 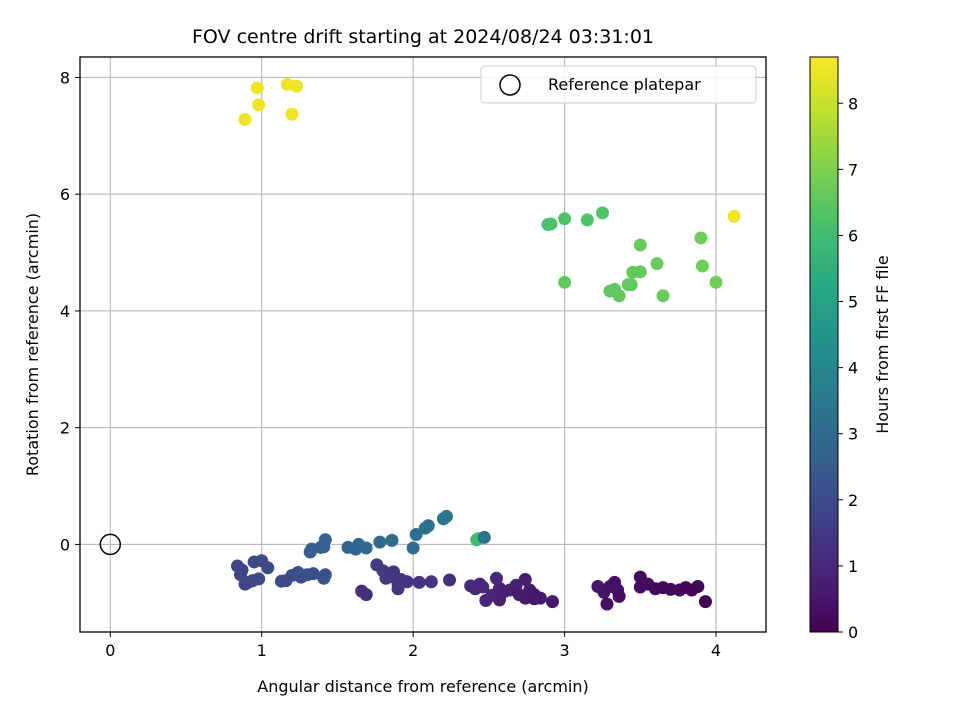 What do you see at coordinates (853, 434) in the screenshot?
I see `colorbar-tick-label: 3` at bounding box center [853, 434].